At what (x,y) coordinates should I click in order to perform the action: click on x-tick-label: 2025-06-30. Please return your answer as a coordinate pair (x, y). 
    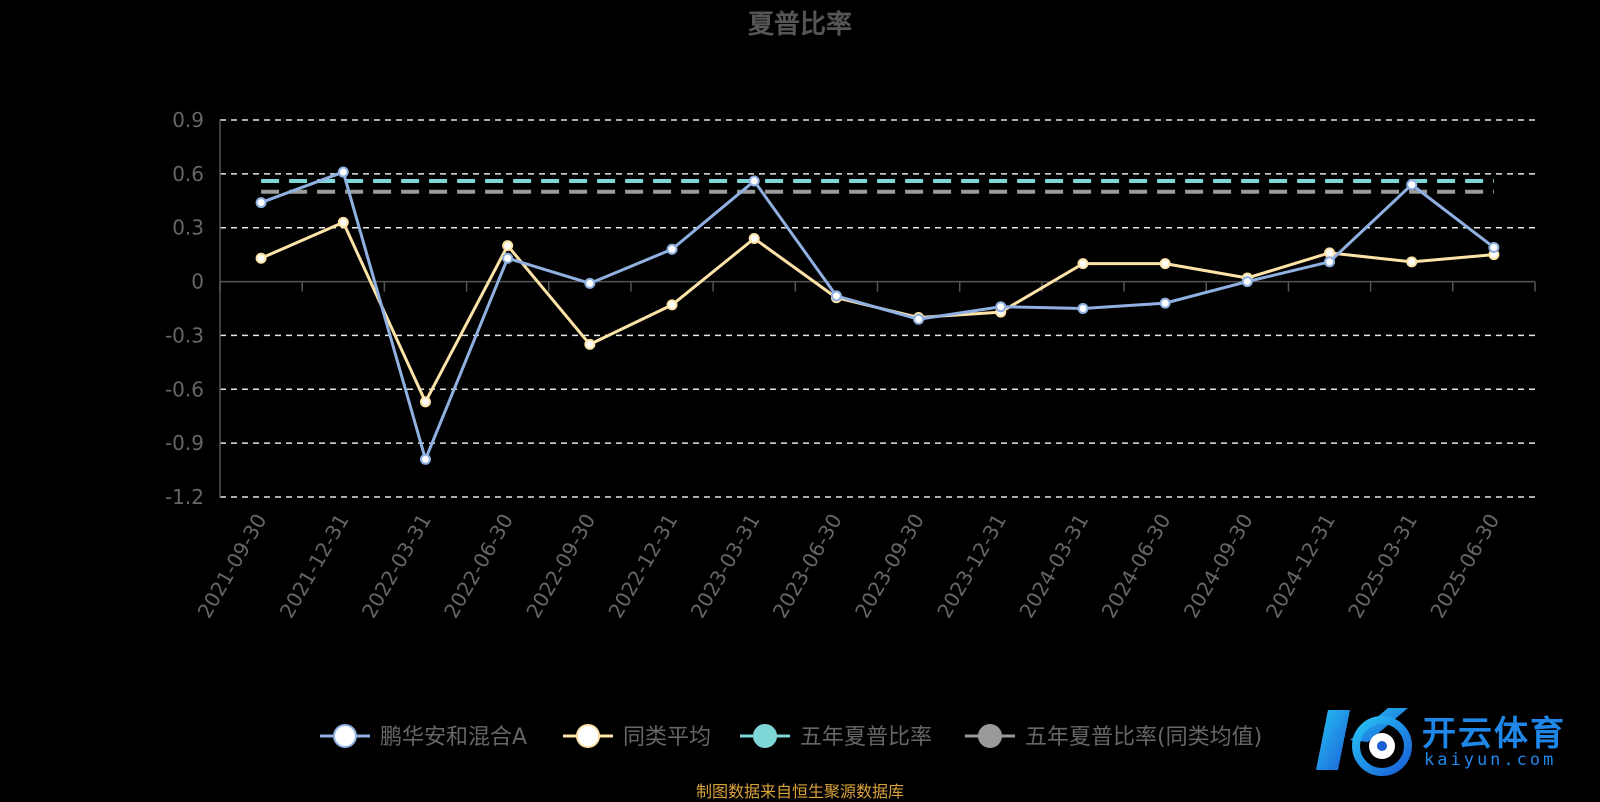
    Looking at the image, I should click on (1464, 566).